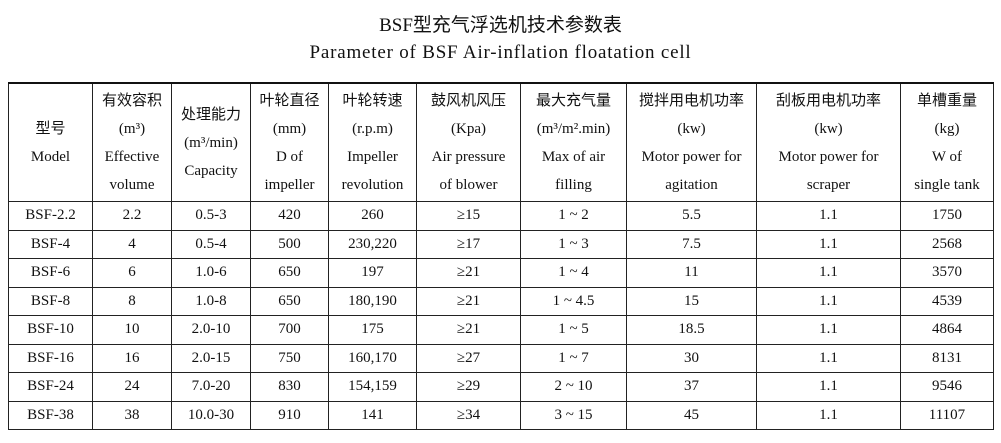  What do you see at coordinates (573, 244) in the screenshot?
I see `table-cell: 1 ~ 3` at bounding box center [573, 244].